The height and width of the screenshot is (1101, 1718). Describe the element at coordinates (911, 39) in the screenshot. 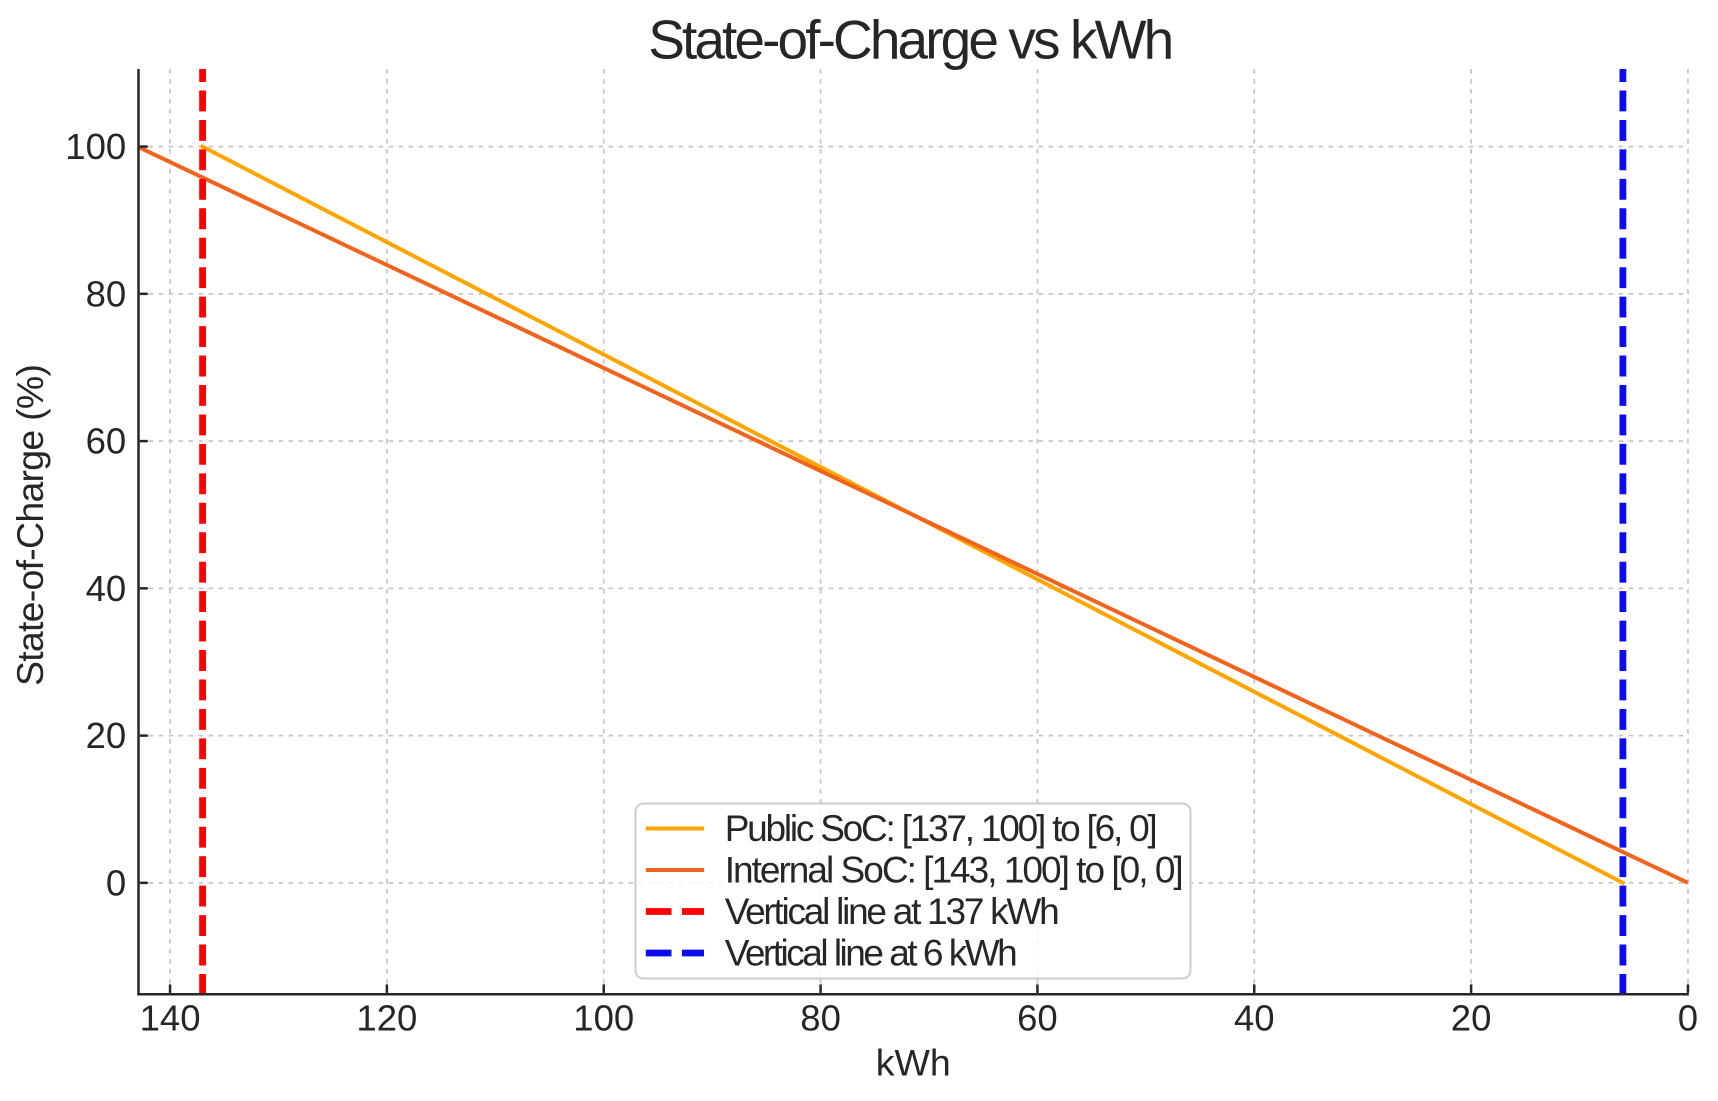

I see `svg-text: State-of-Charge vs kWh` at that location.